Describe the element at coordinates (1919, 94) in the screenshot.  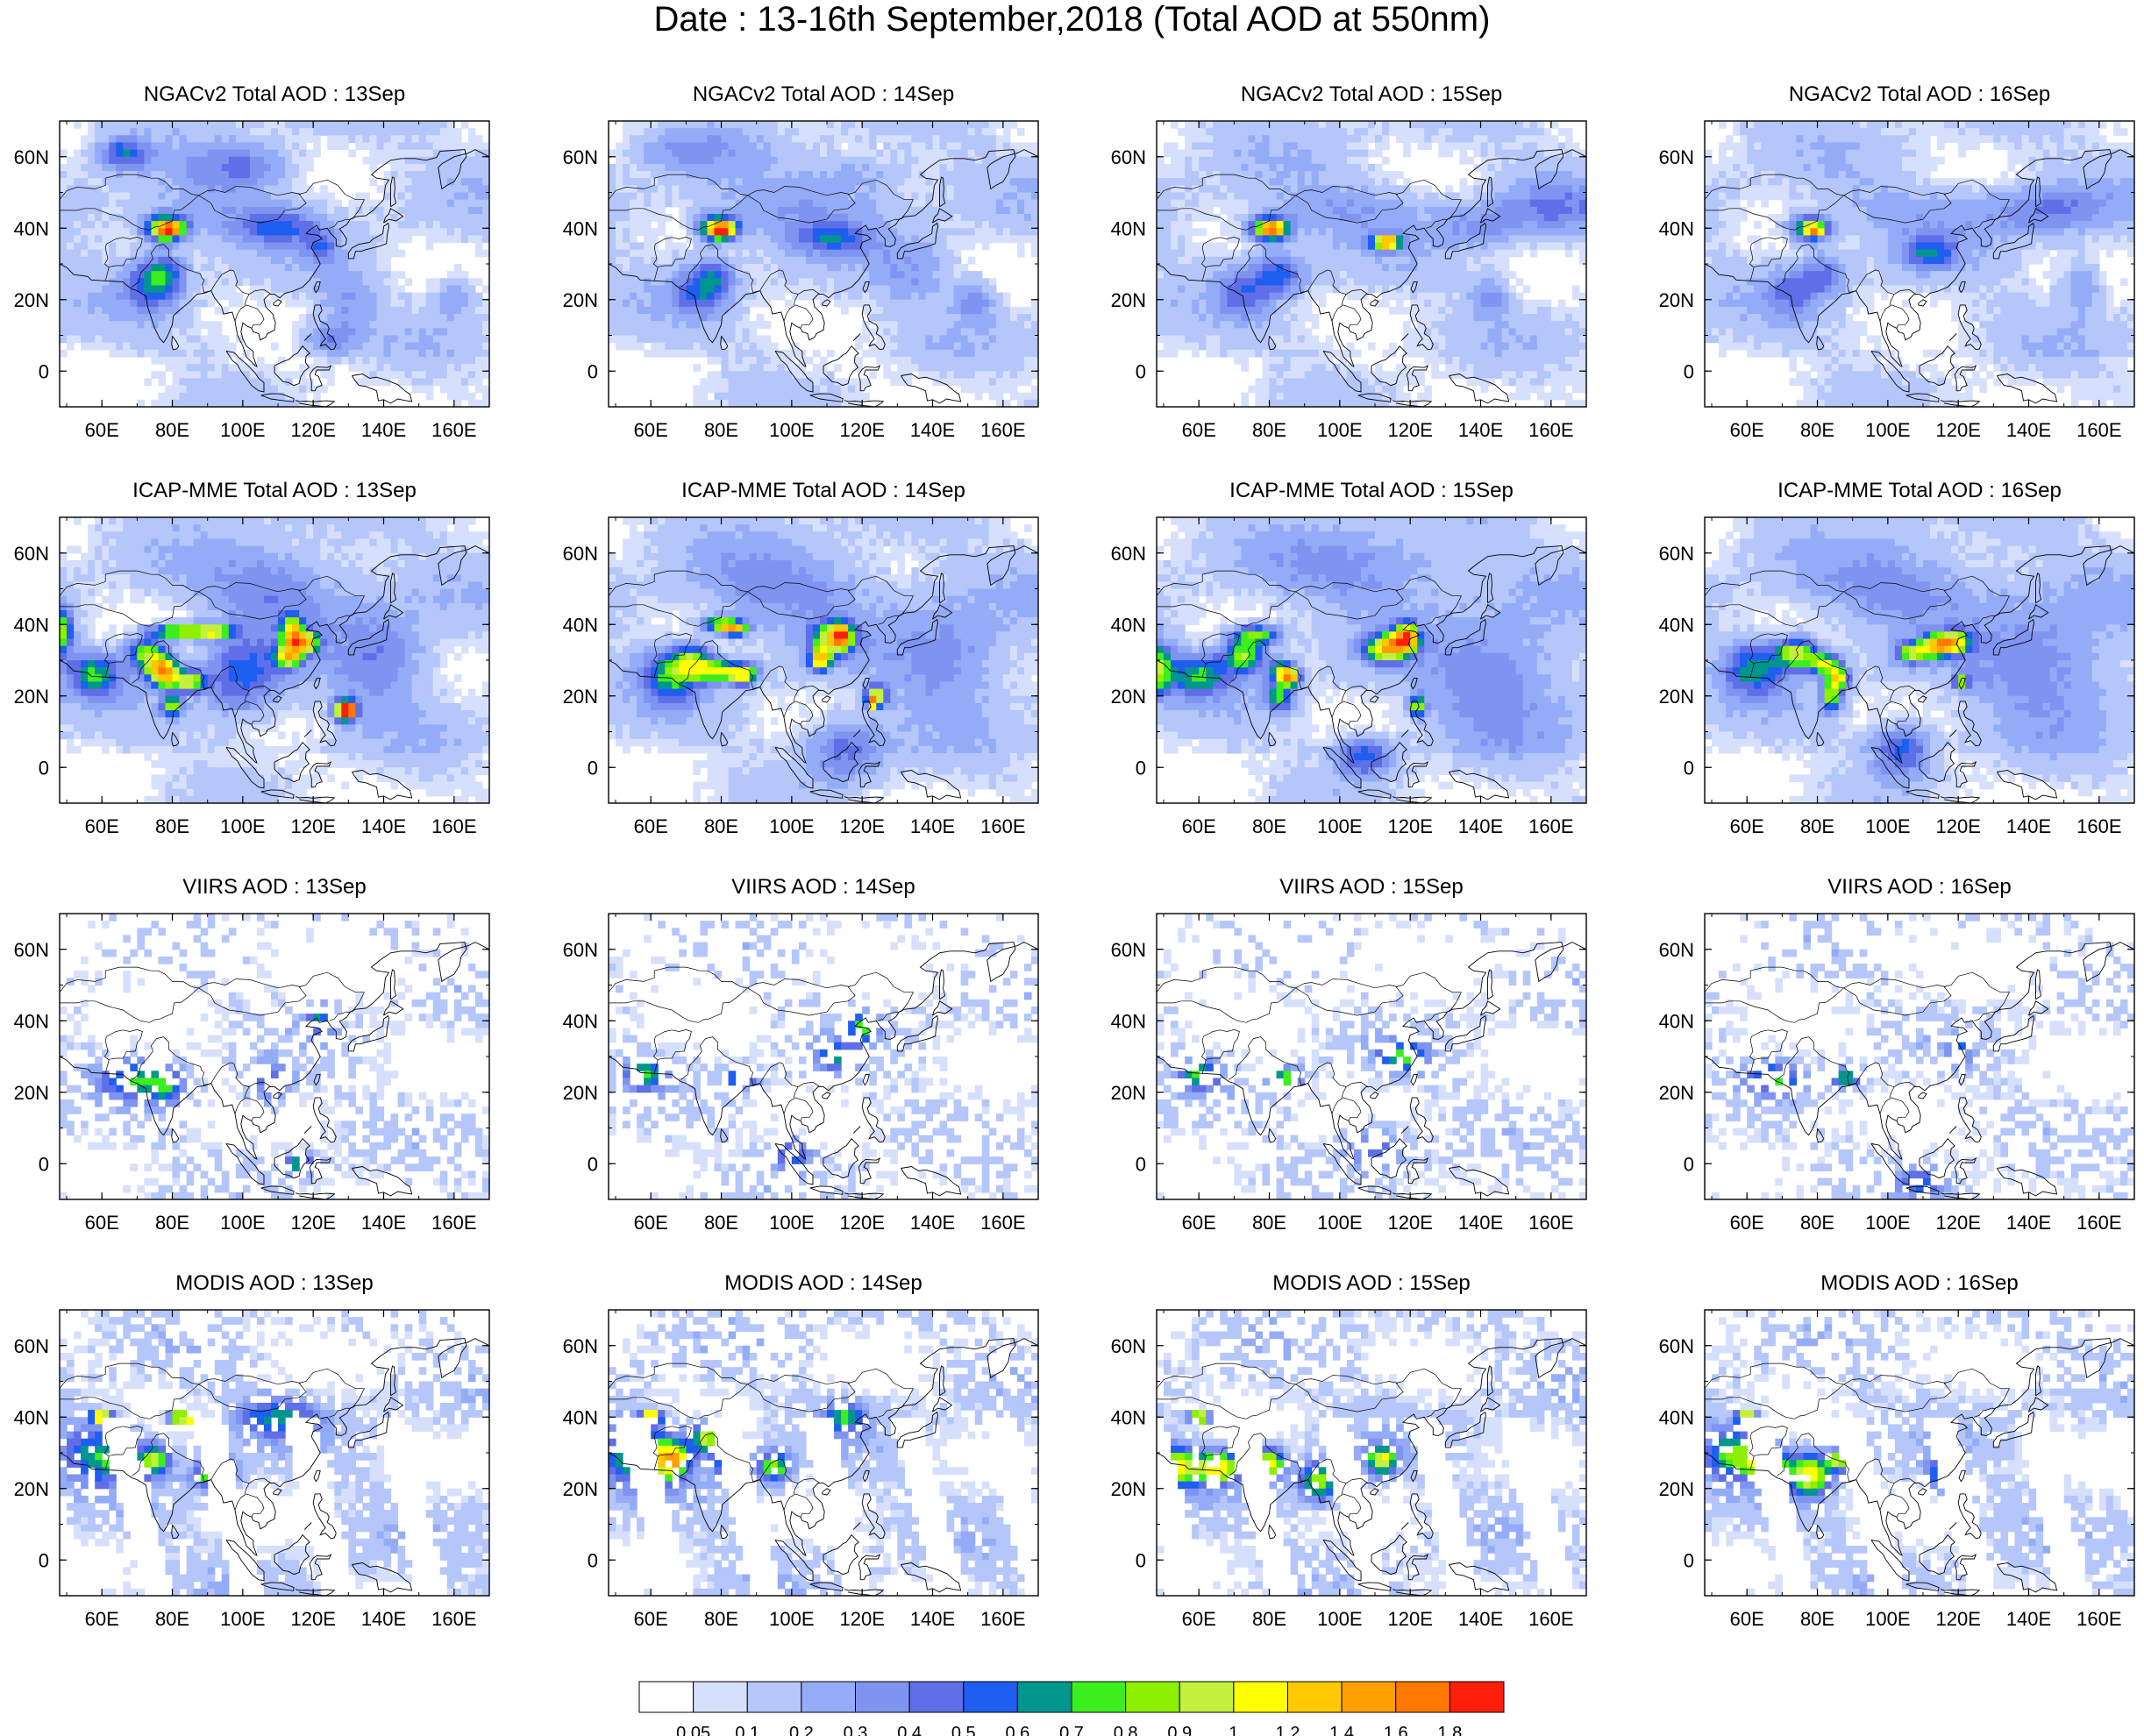
I see `panel-title: NGACv2 Total AOD : 16Sep` at that location.